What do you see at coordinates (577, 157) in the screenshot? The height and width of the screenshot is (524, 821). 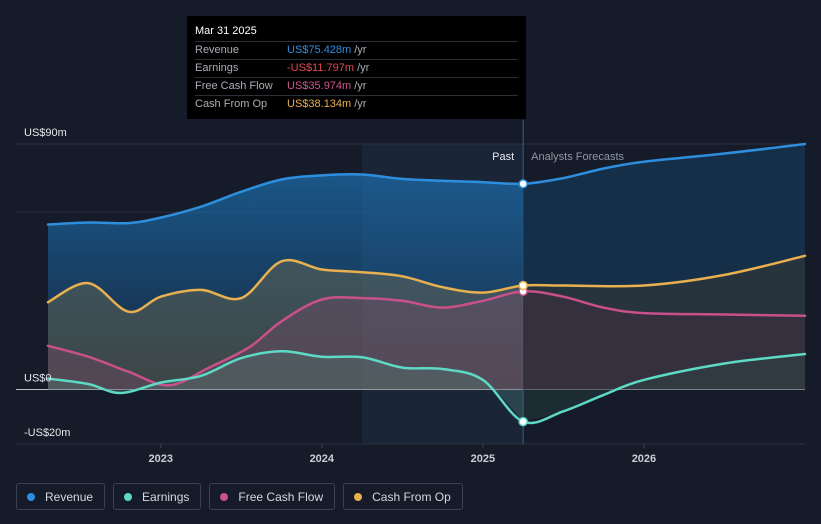 I see `forecast-label: Analysts Forecasts` at bounding box center [577, 157].